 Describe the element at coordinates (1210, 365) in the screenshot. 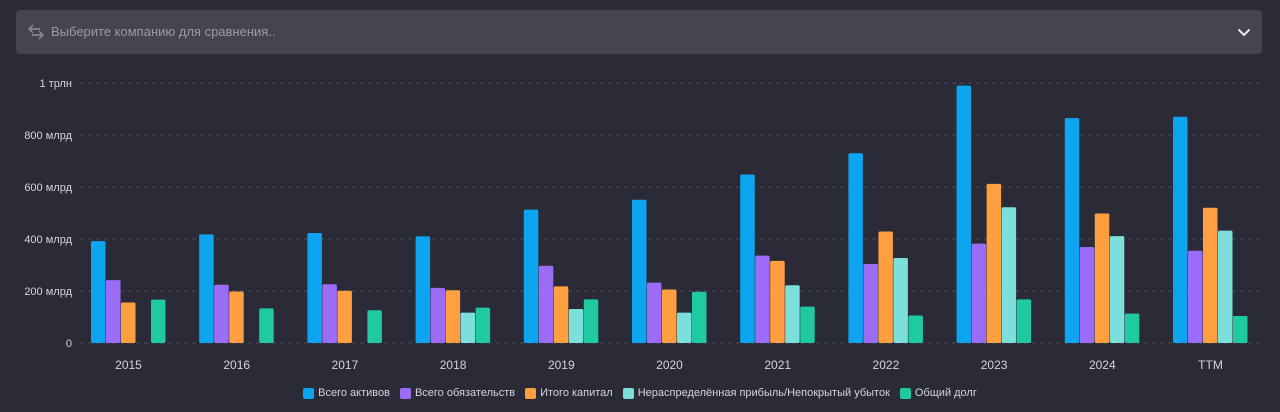

I see `x-tick-label: TTM` at that location.